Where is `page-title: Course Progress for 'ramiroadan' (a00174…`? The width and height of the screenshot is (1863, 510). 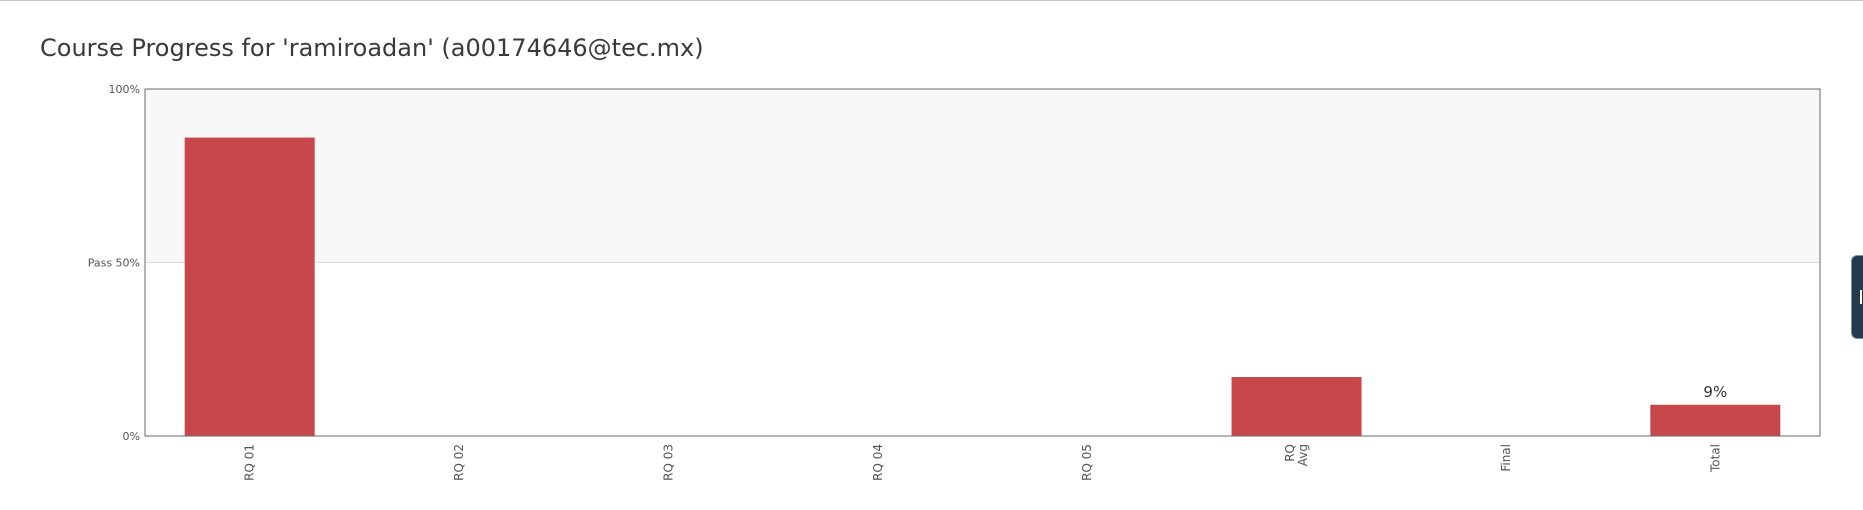
page-title: Course Progress for 'ramiroadan' (a00174… is located at coordinates (372, 48).